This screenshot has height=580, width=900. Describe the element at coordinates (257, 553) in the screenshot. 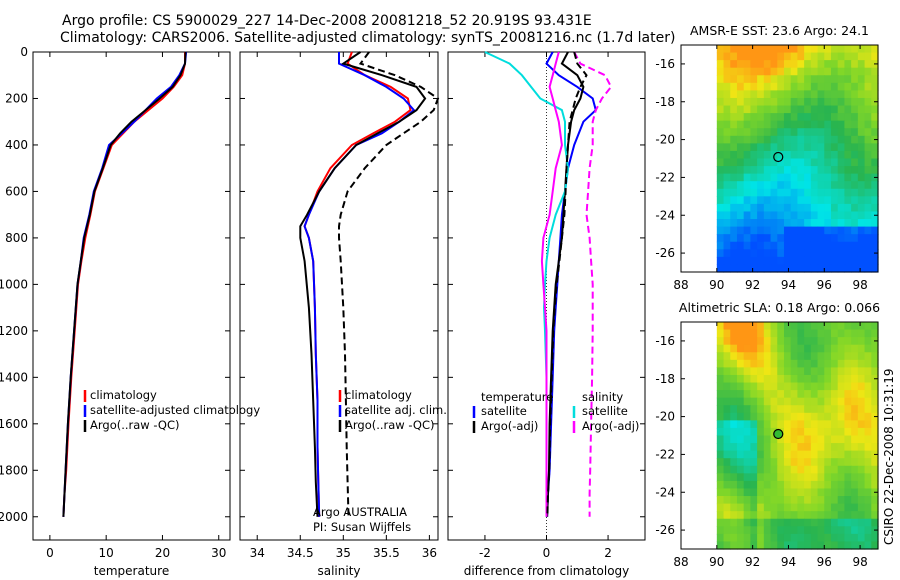

I see `x-tick-label: 34` at that location.